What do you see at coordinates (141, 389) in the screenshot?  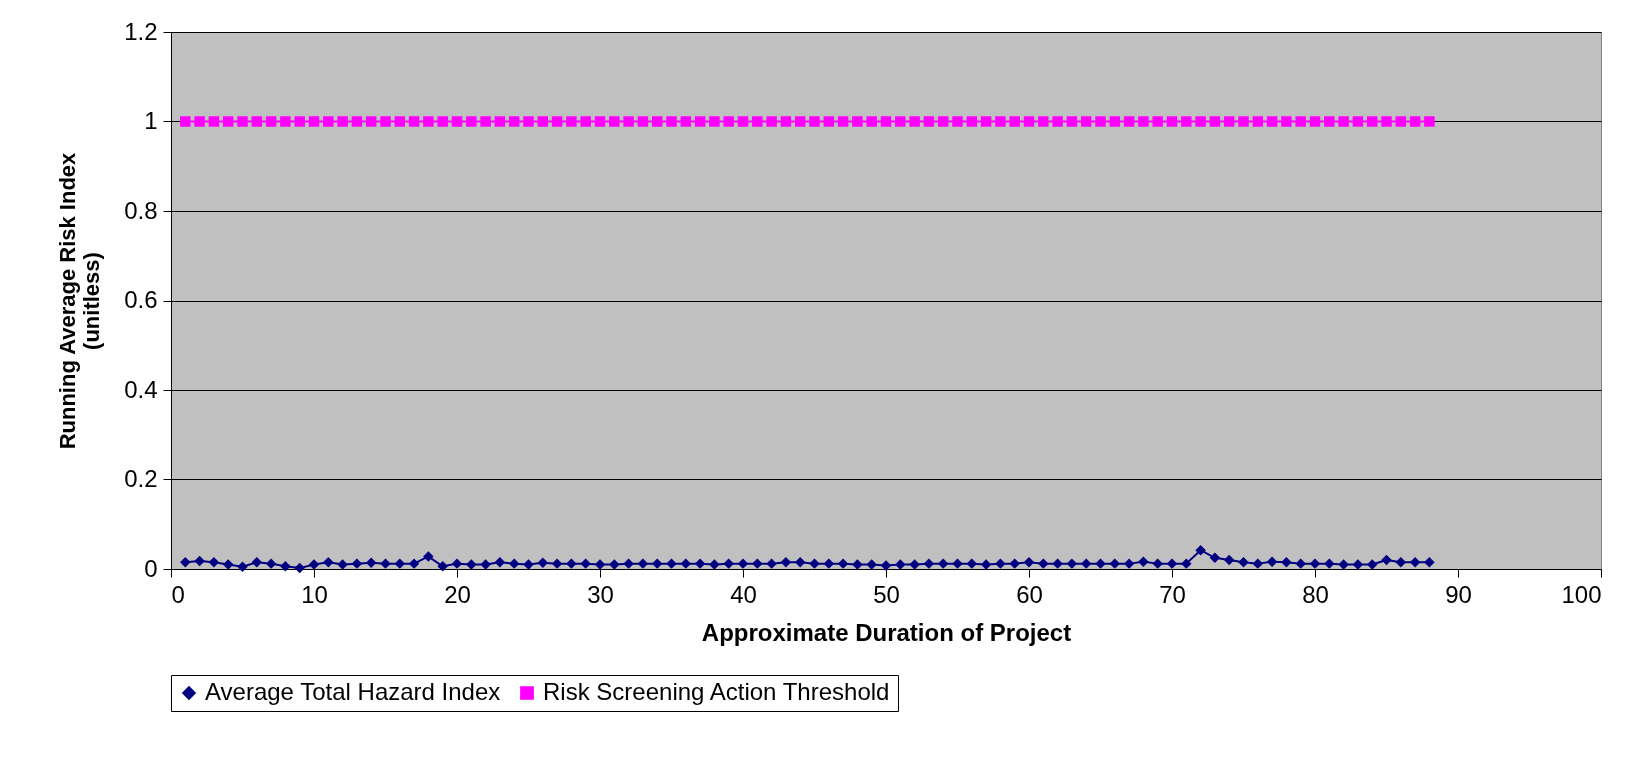 I see `y-tick-label: 0.4` at bounding box center [141, 389].